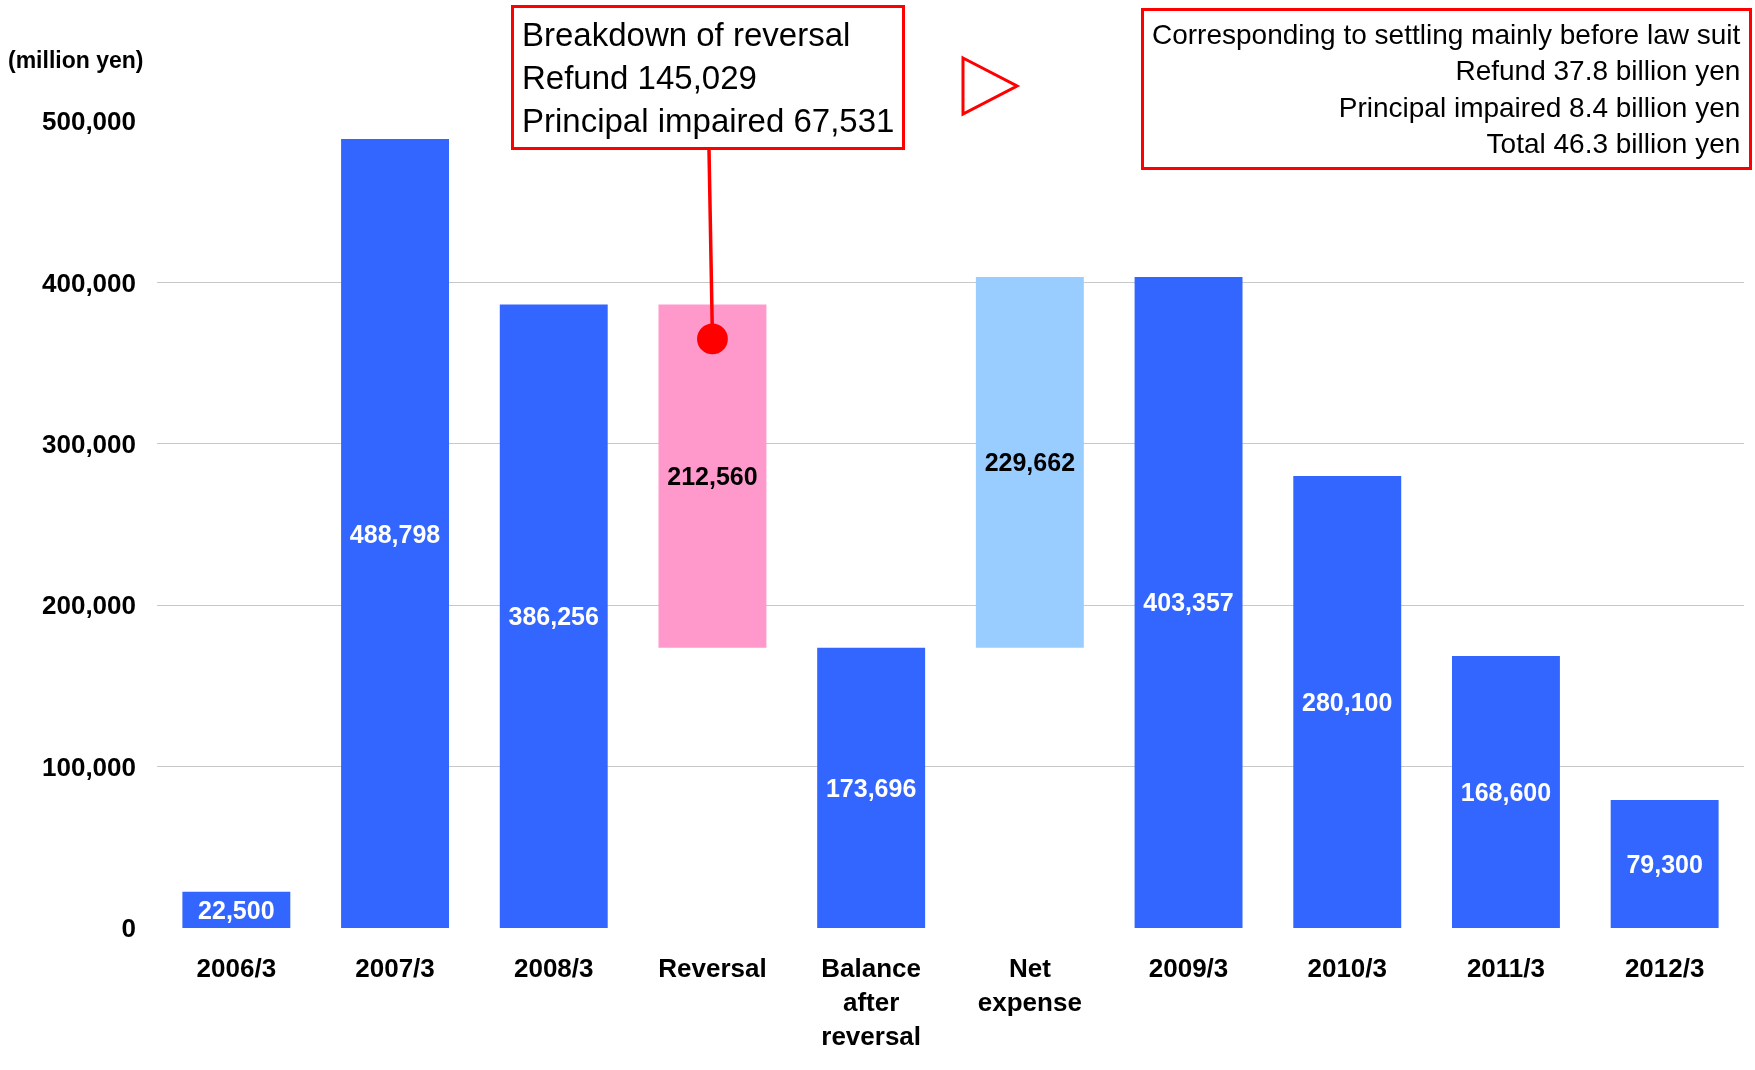  What do you see at coordinates (871, 1002) in the screenshot?
I see `x-tick-label: Balance after reversal` at bounding box center [871, 1002].